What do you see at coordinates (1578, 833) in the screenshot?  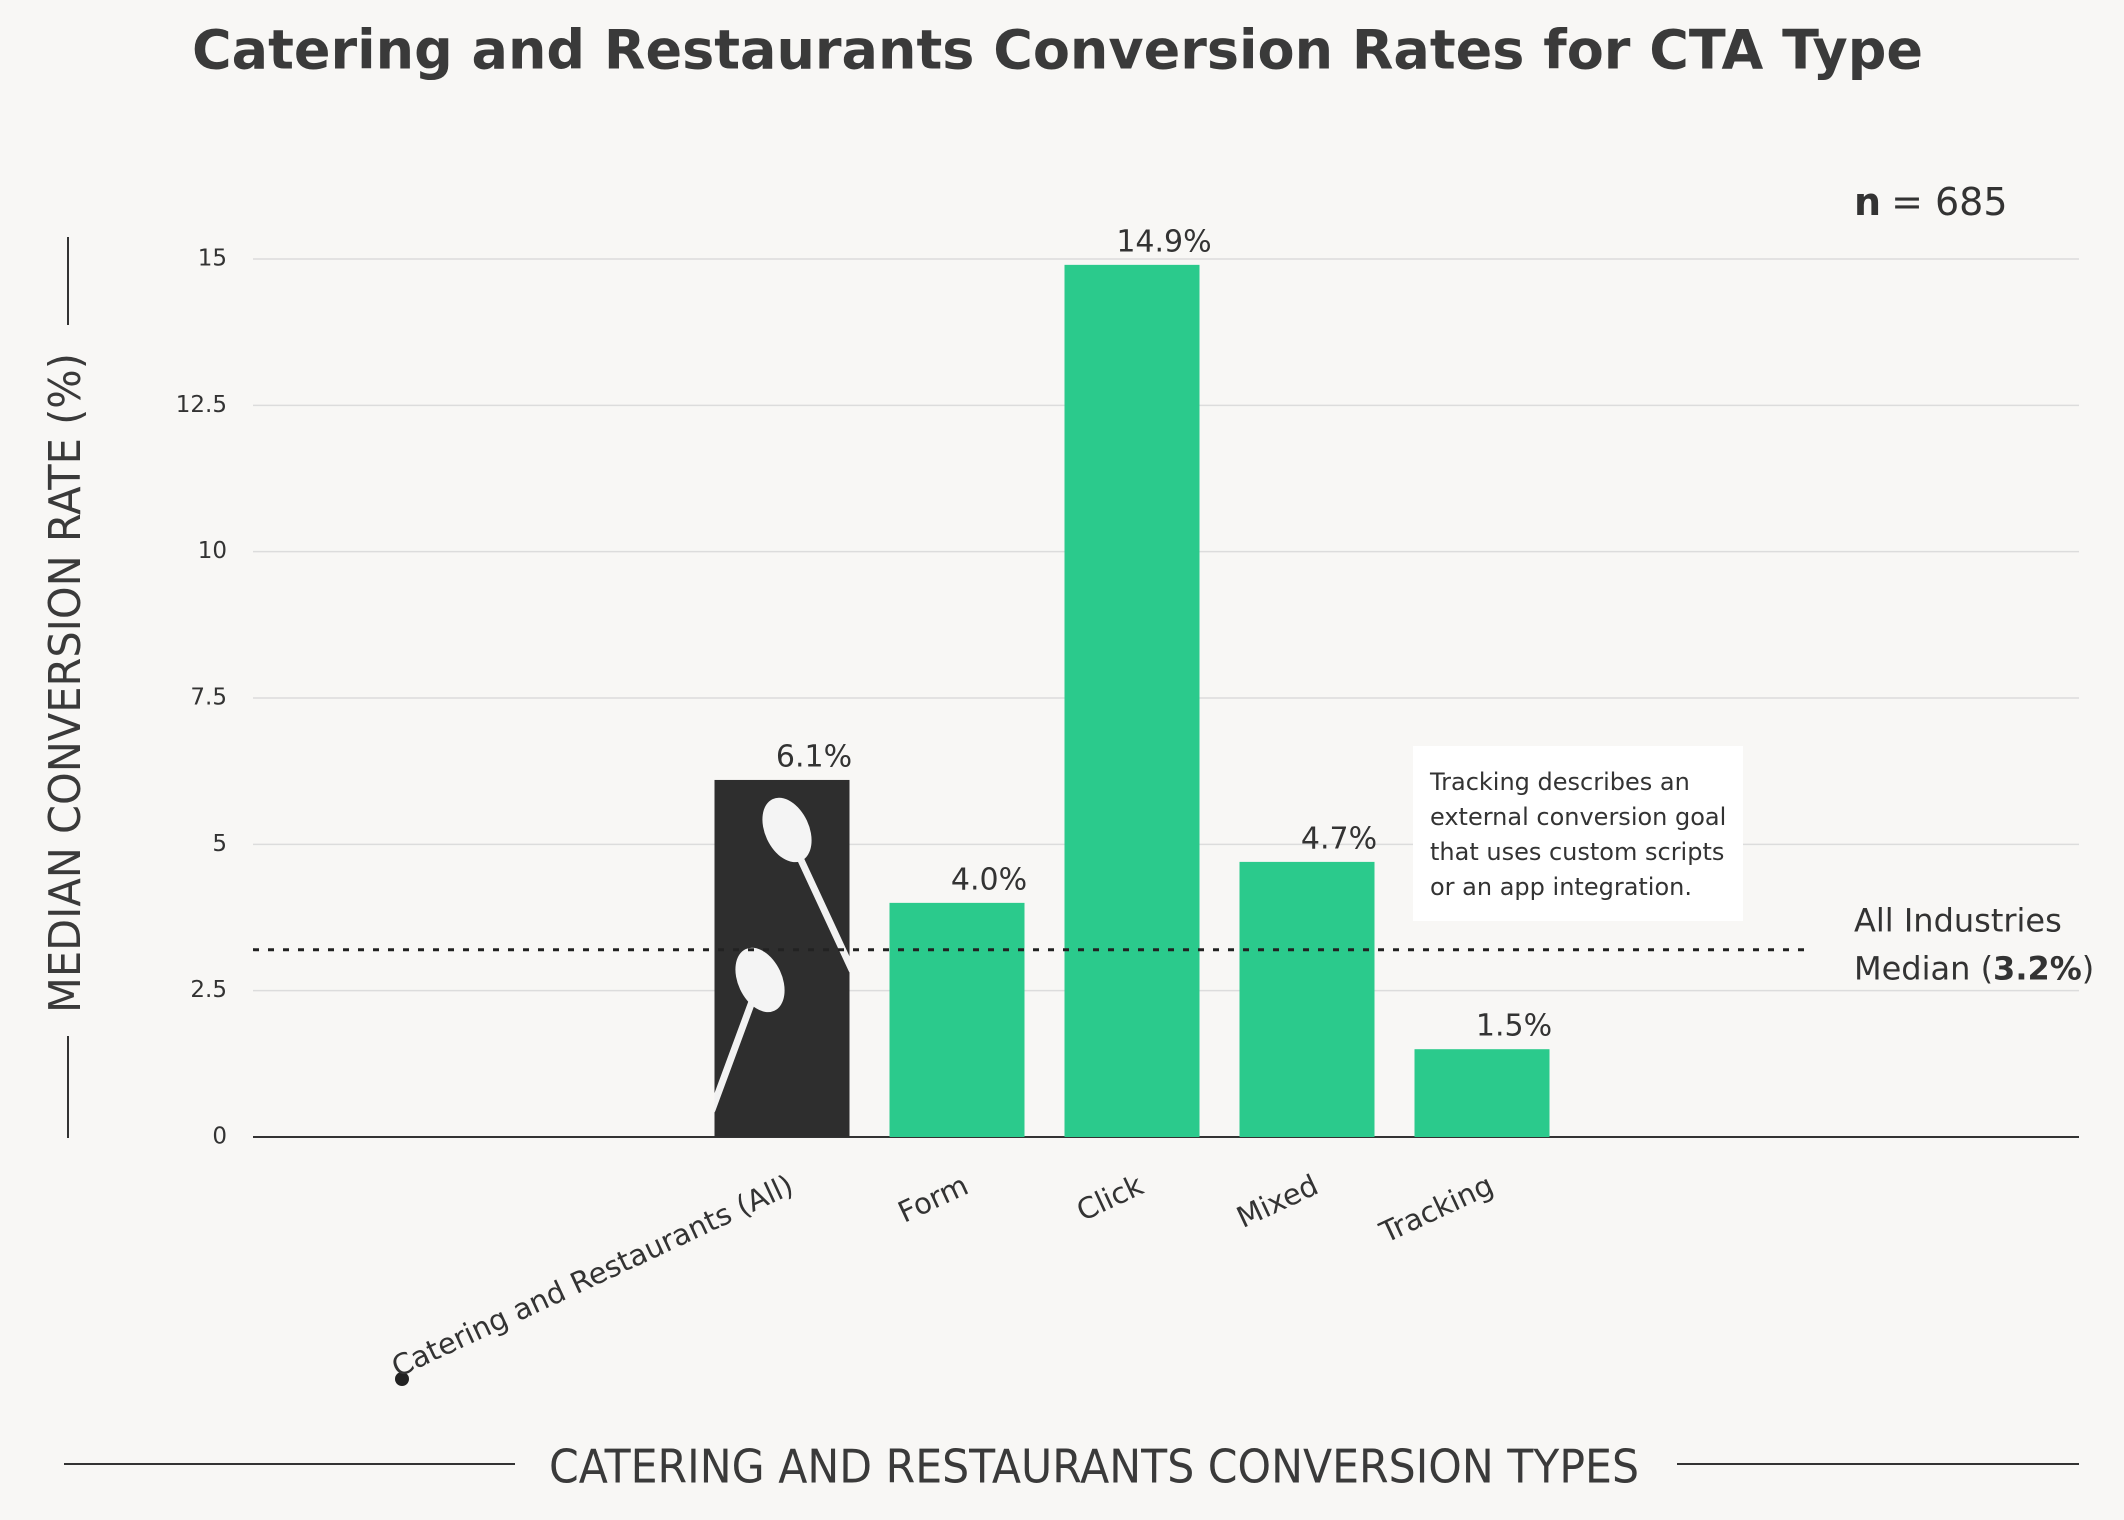 I see `annotation-box` at bounding box center [1578, 833].